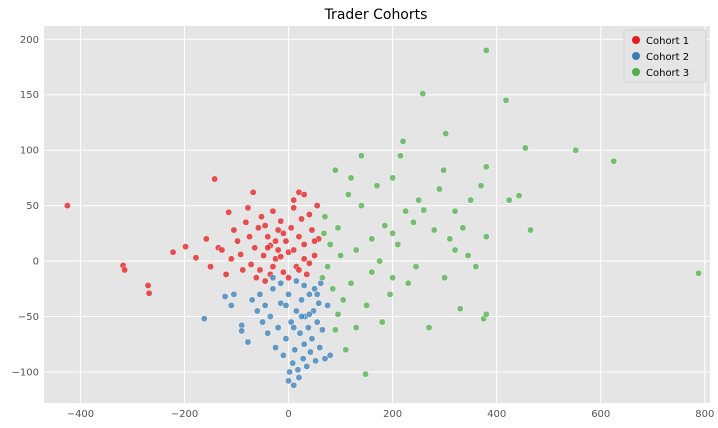  Describe the element at coordinates (36, 262) in the screenshot. I see `y-tick-label: 0` at that location.